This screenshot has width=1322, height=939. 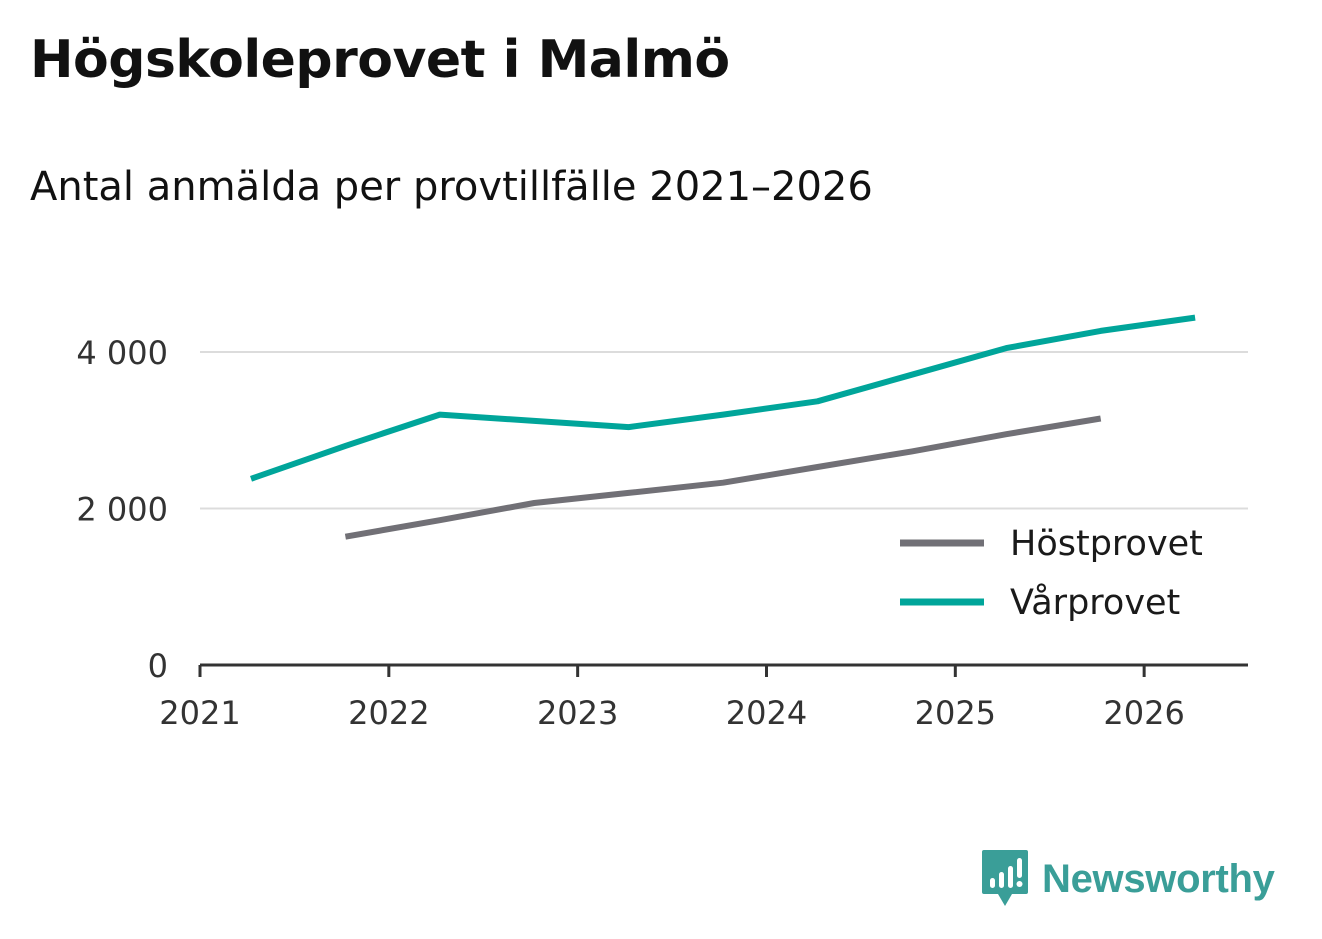 What do you see at coordinates (723, 477) in the screenshot?
I see `series-line-h-stprovet` at bounding box center [723, 477].